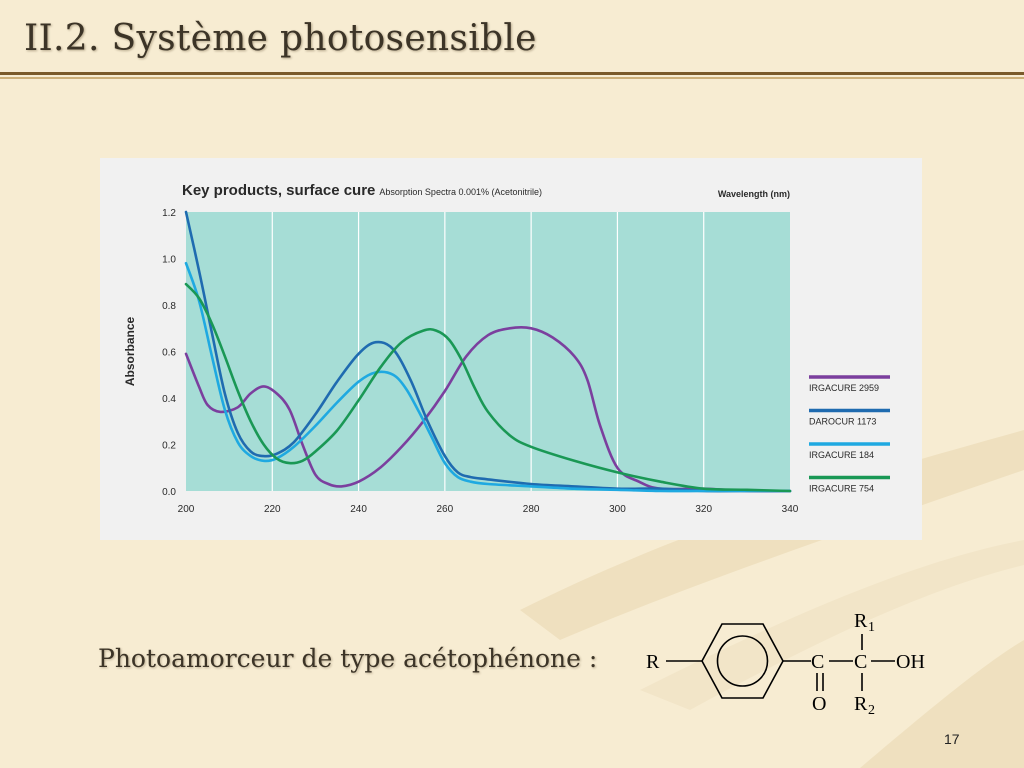  I want to click on y-tick-label: 1.0, so click(169, 260).